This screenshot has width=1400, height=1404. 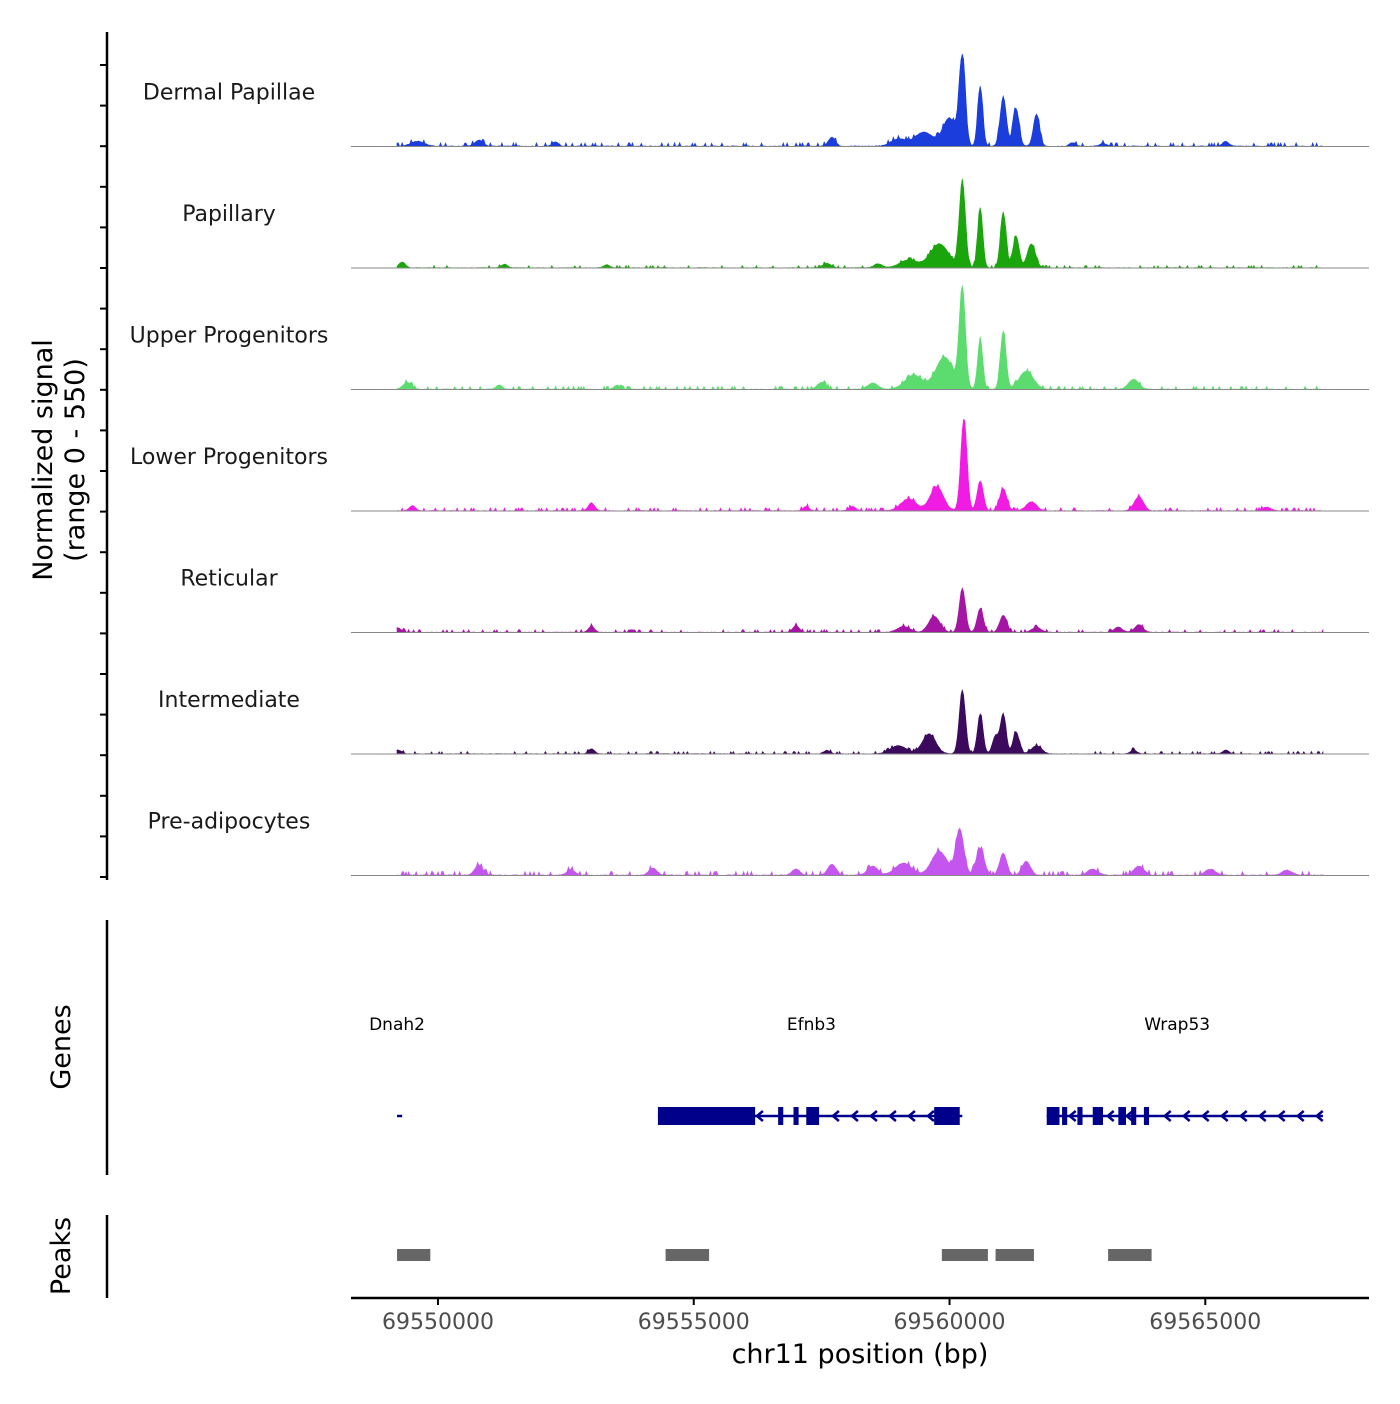 What do you see at coordinates (229, 700) in the screenshot?
I see `track-label: Intermediate` at bounding box center [229, 700].